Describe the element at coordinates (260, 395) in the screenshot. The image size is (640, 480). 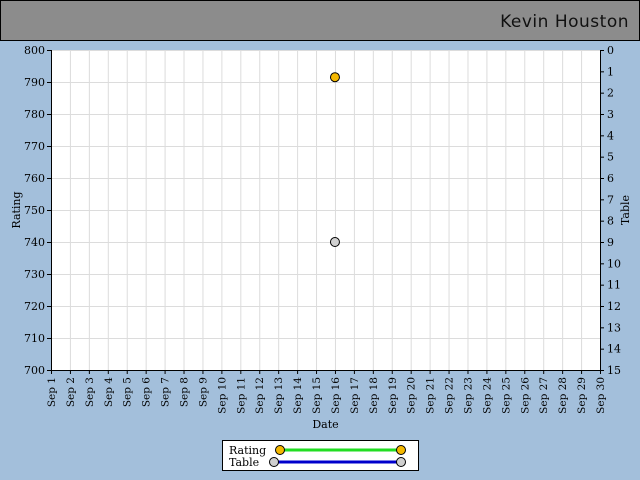
I see `x-tick-label: Sep 12` at that location.